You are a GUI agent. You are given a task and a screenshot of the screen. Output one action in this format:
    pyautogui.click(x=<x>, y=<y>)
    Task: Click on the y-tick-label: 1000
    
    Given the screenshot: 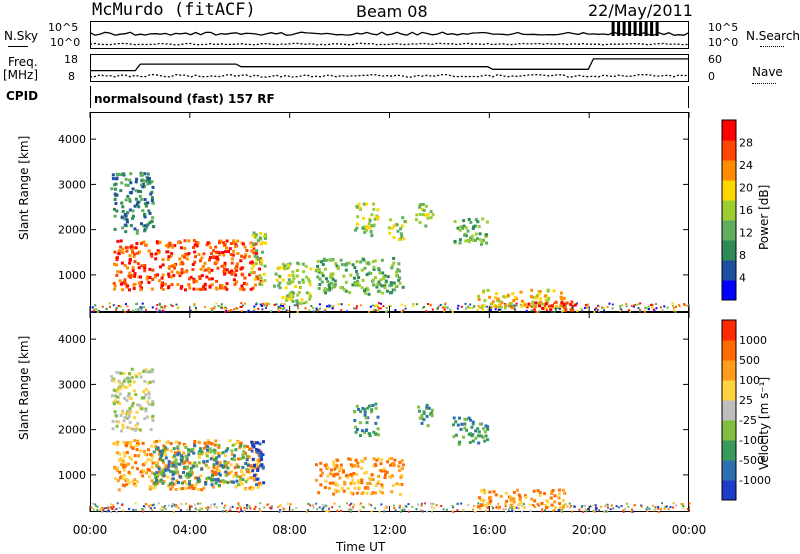 What is the action you would take?
    pyautogui.click(x=72, y=475)
    